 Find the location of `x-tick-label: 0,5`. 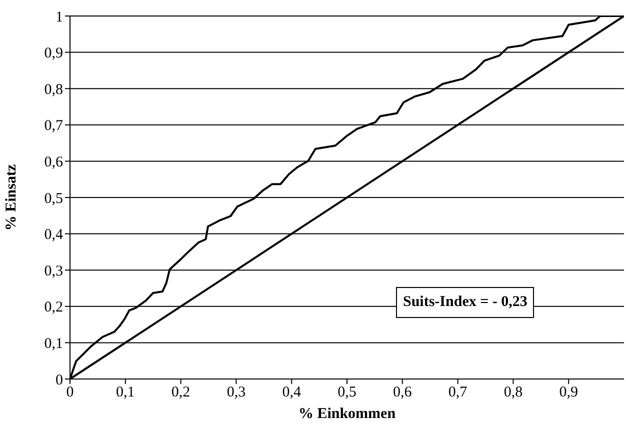

x-tick-label: 0,5 is located at coordinates (347, 392).